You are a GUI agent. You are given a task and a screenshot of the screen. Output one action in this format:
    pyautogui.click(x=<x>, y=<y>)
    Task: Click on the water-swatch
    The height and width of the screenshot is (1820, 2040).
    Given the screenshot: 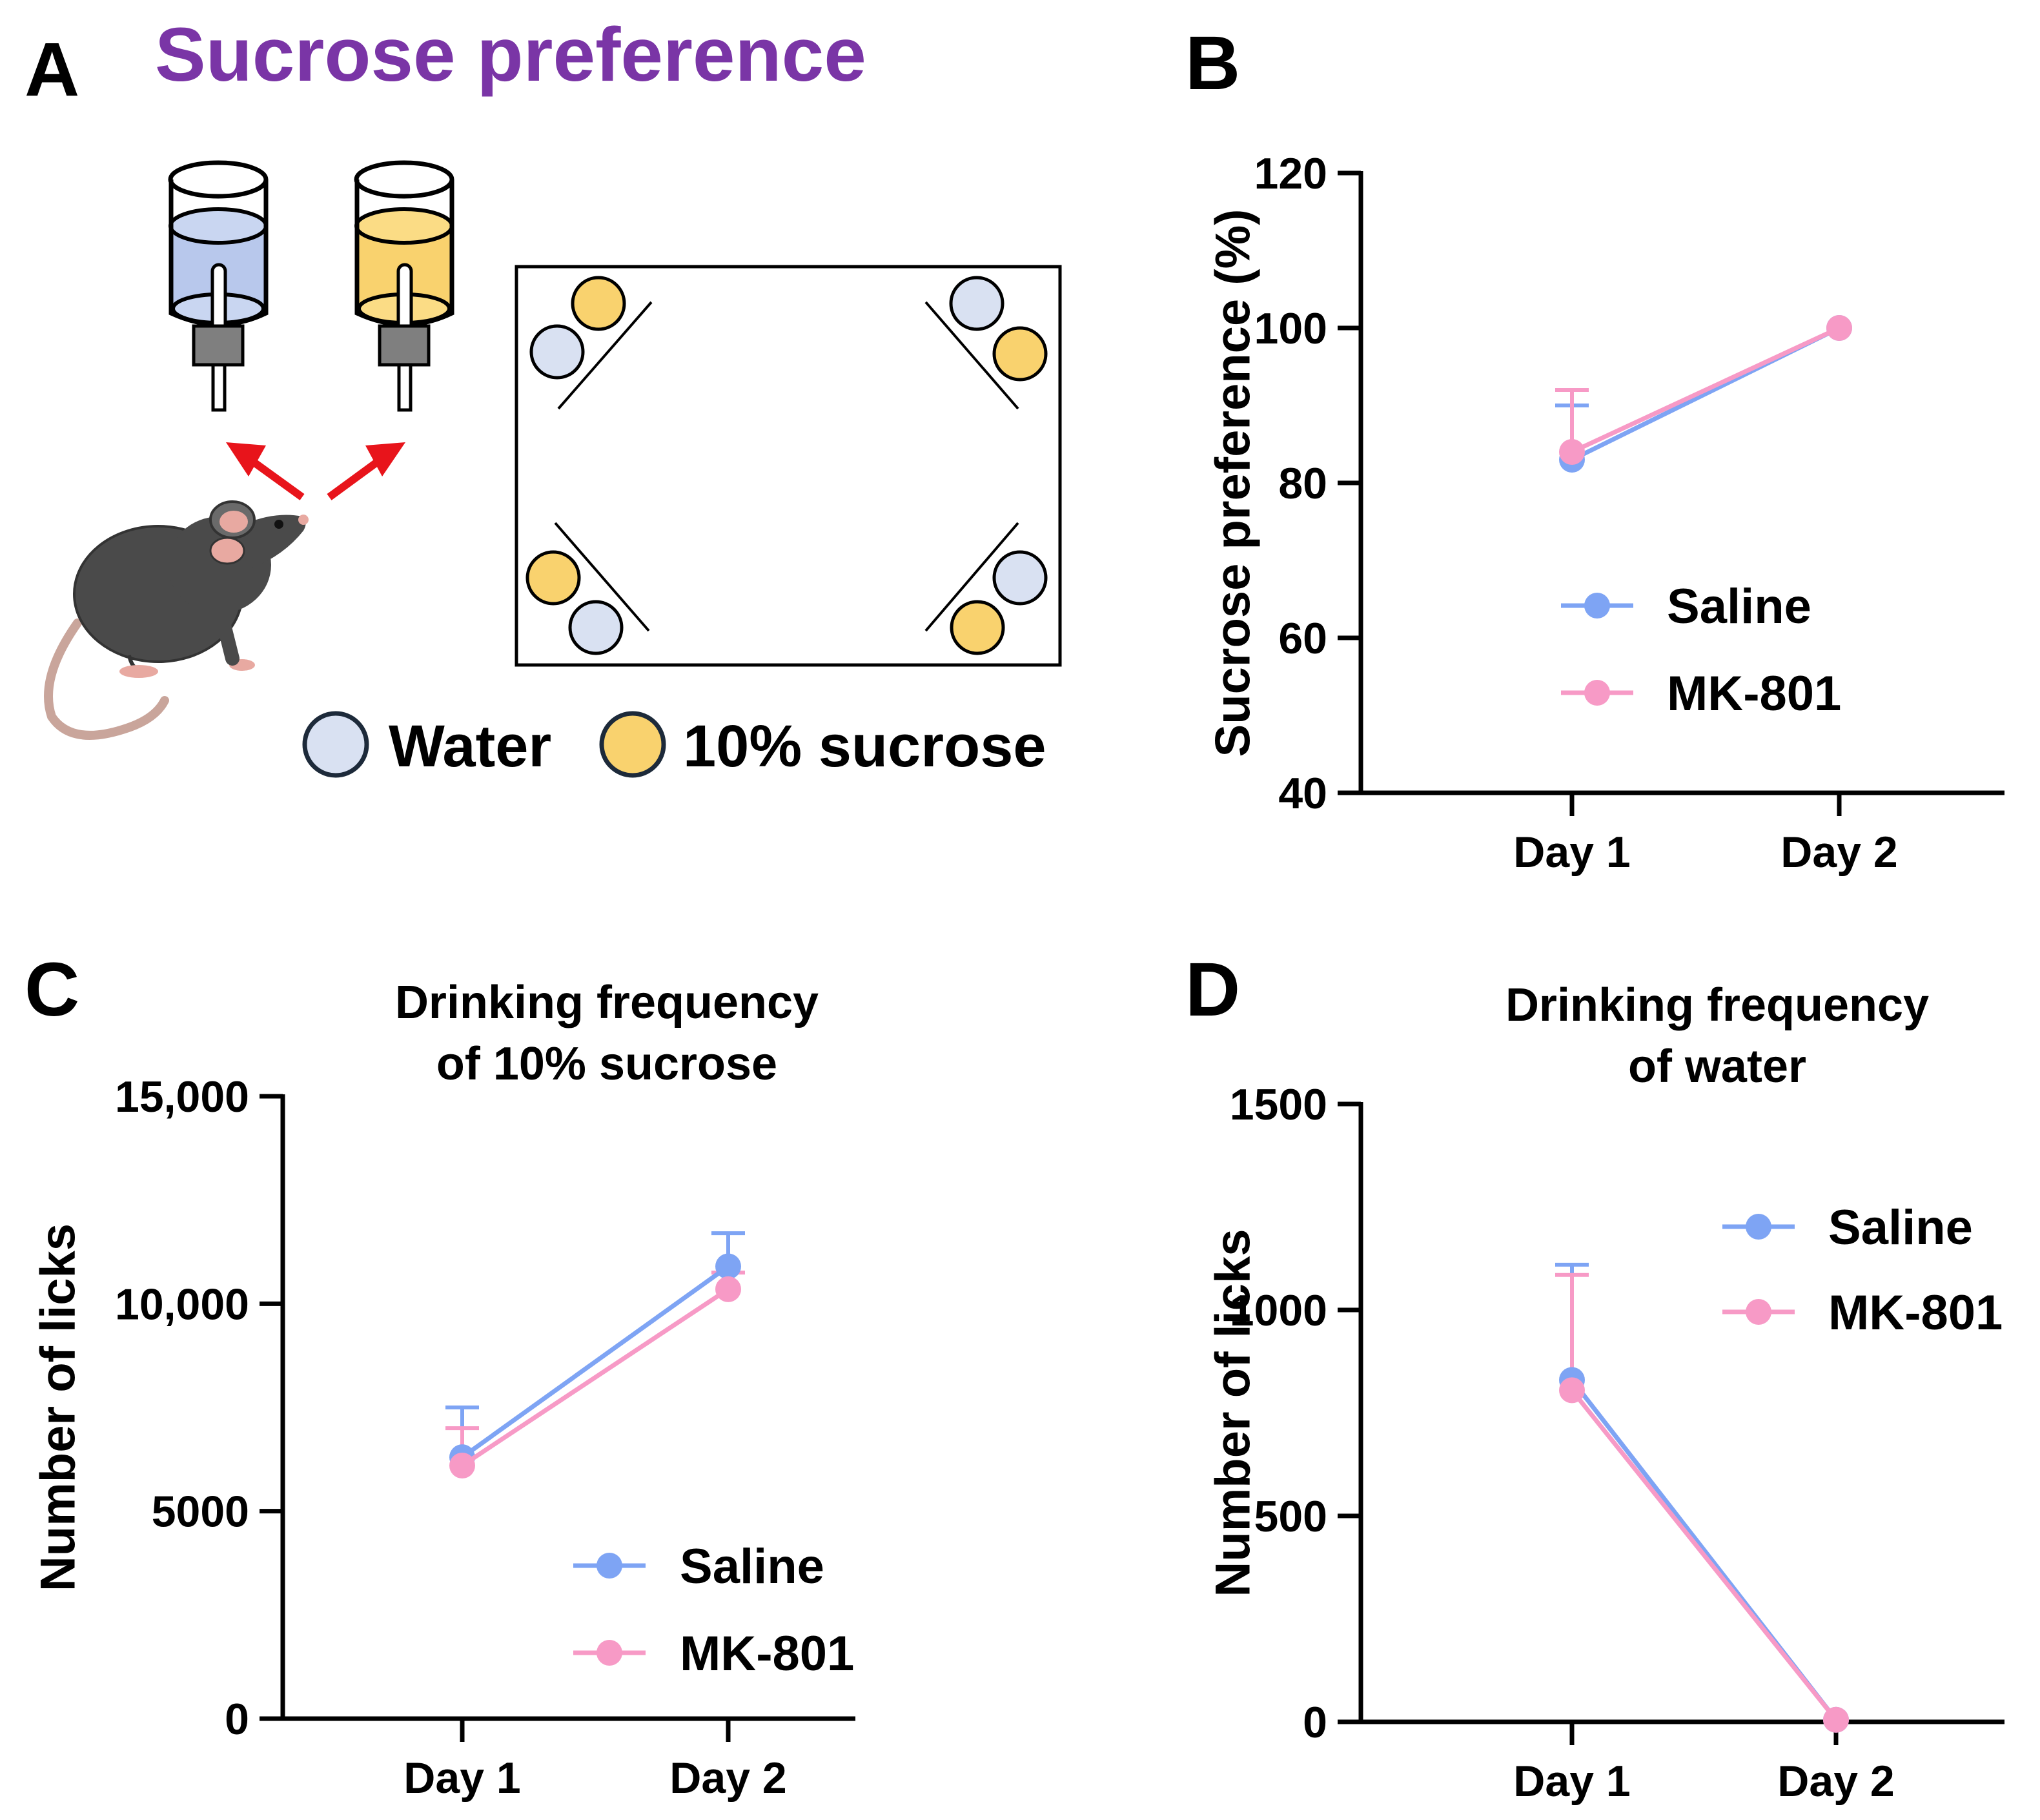 What is the action you would take?
    pyautogui.click(x=336, y=744)
    